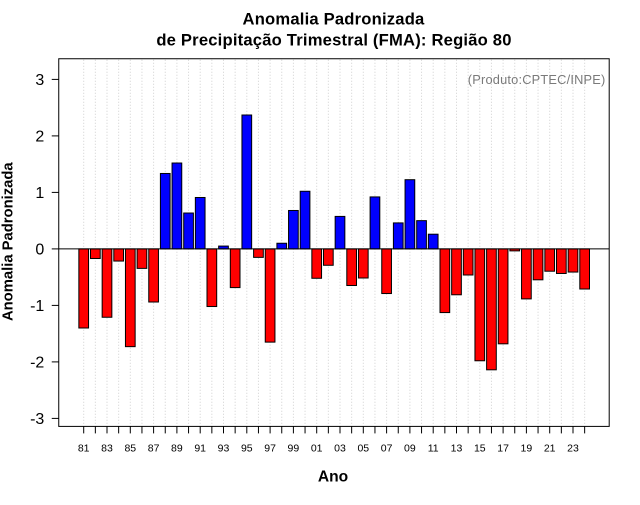 The height and width of the screenshot is (505, 640). Describe the element at coordinates (37, 419) in the screenshot. I see `svg-text: -3` at that location.